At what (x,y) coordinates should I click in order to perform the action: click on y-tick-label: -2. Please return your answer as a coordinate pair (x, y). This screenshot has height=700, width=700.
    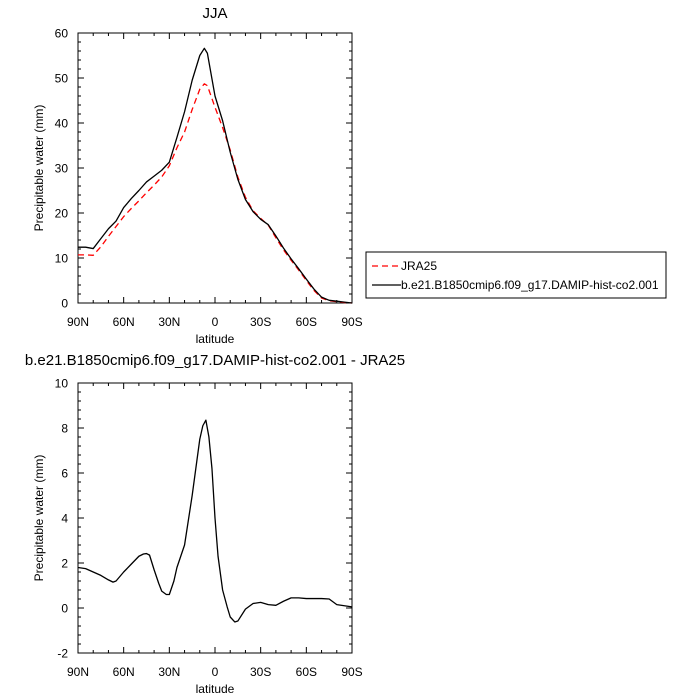
    Looking at the image, I should click on (62, 654).